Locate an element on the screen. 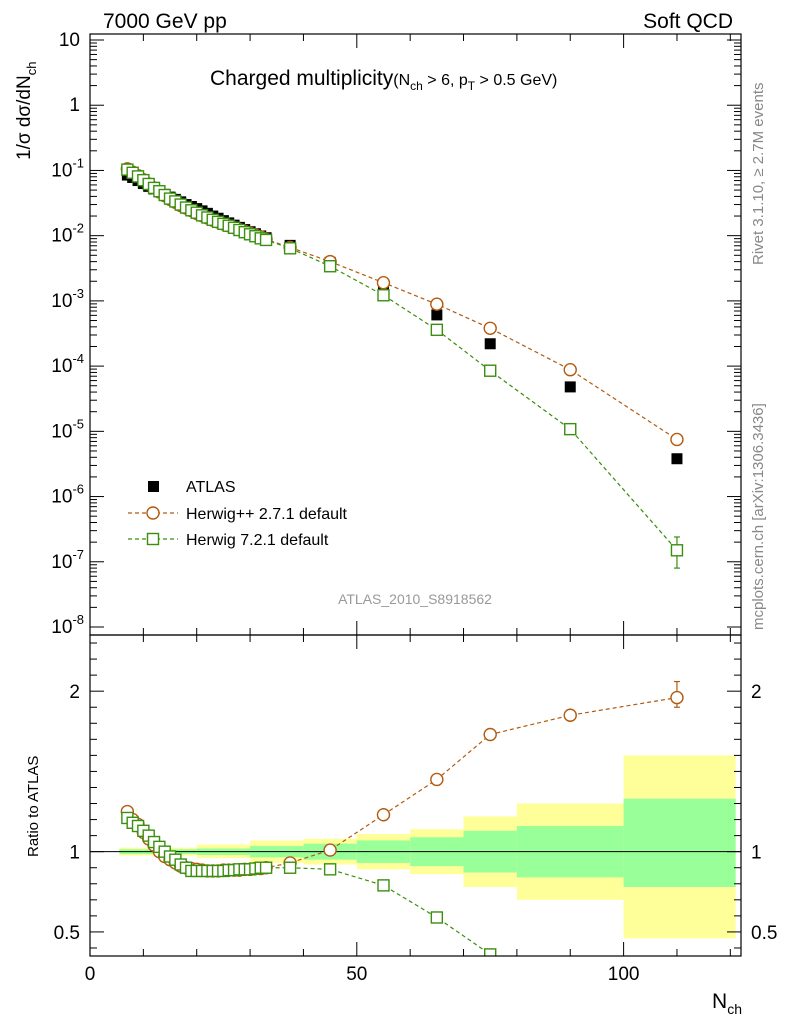 The image size is (786, 1024). legend-label-atlas: ATLAS is located at coordinates (211, 487).